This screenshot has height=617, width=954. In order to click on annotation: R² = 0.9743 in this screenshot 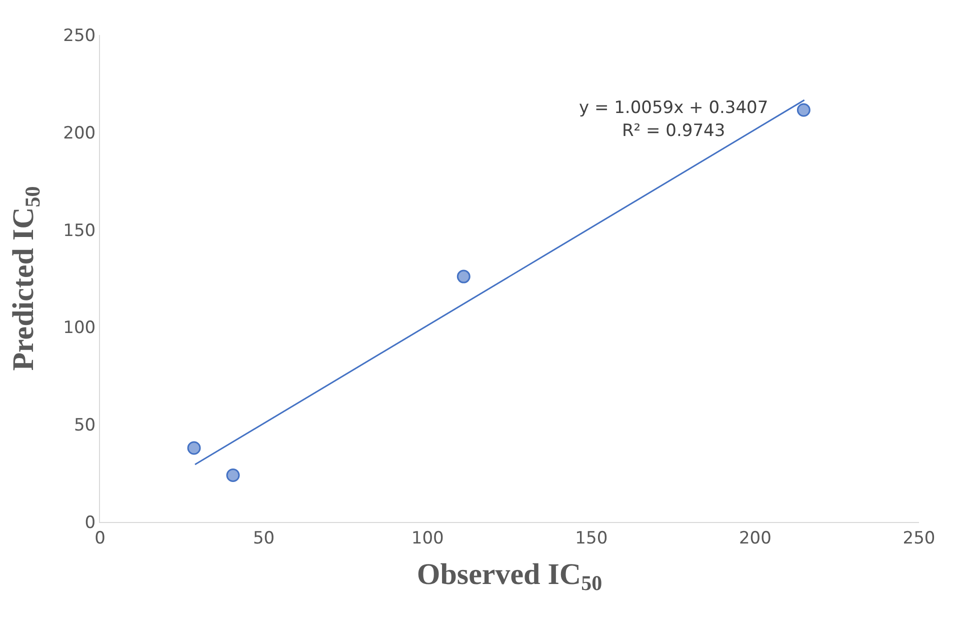, I will do `click(674, 131)`.